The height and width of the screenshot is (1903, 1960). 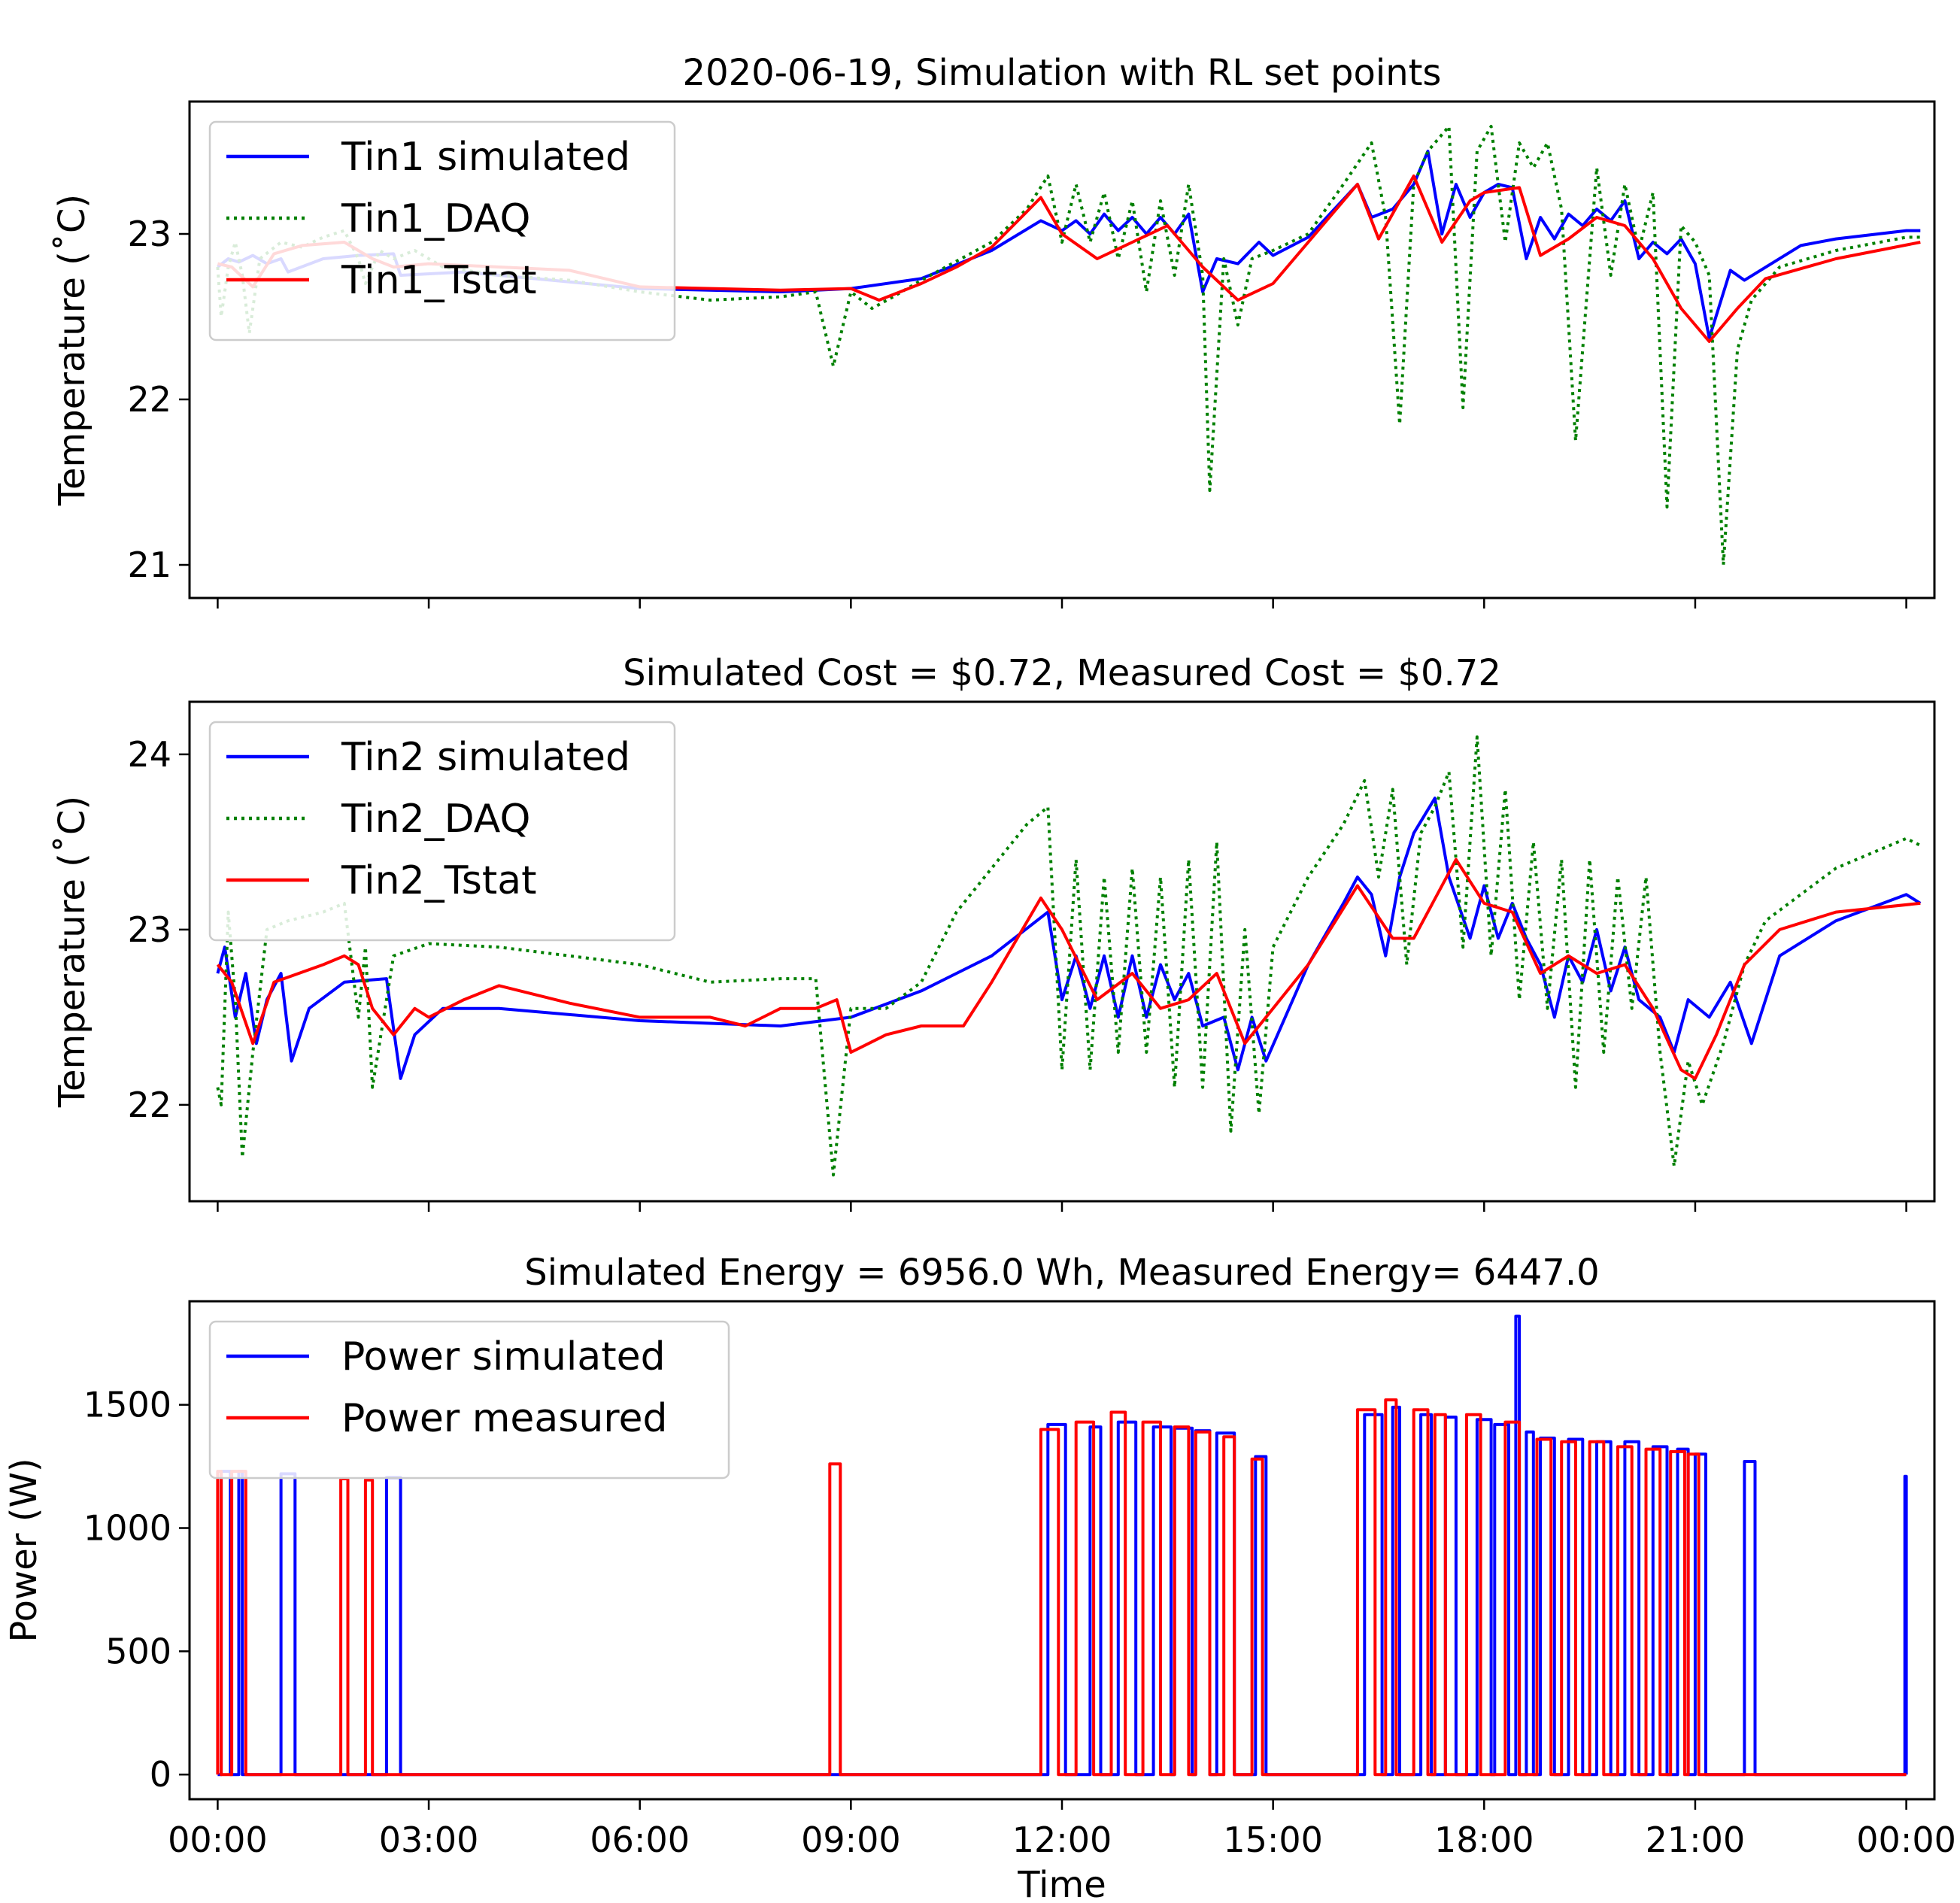 What do you see at coordinates (127, 1405) in the screenshot?
I see `y-tick-label: 1500` at bounding box center [127, 1405].